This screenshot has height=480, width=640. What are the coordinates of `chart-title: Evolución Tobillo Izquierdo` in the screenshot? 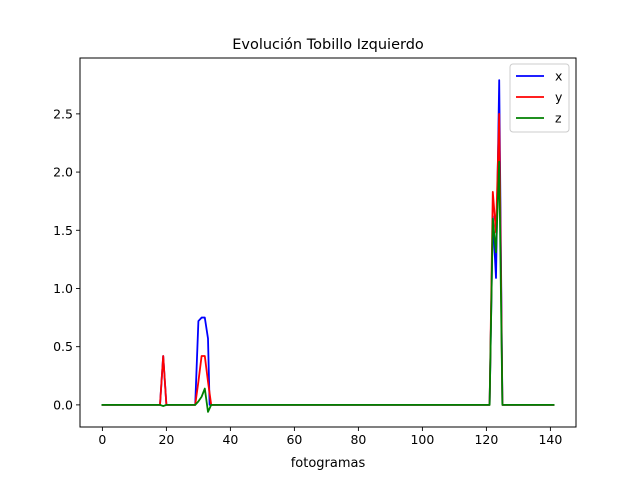 It's located at (328, 45).